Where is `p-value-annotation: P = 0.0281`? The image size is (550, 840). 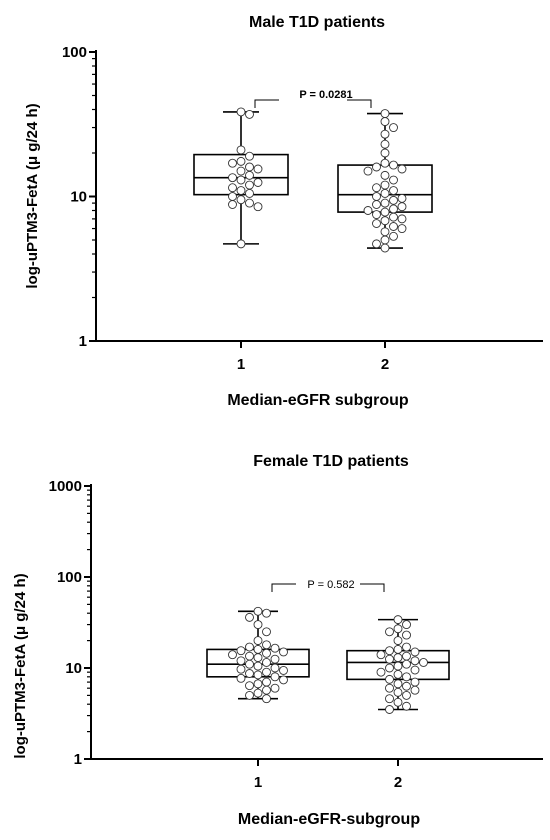
p-value-annotation: P = 0.0281 is located at coordinates (325, 95).